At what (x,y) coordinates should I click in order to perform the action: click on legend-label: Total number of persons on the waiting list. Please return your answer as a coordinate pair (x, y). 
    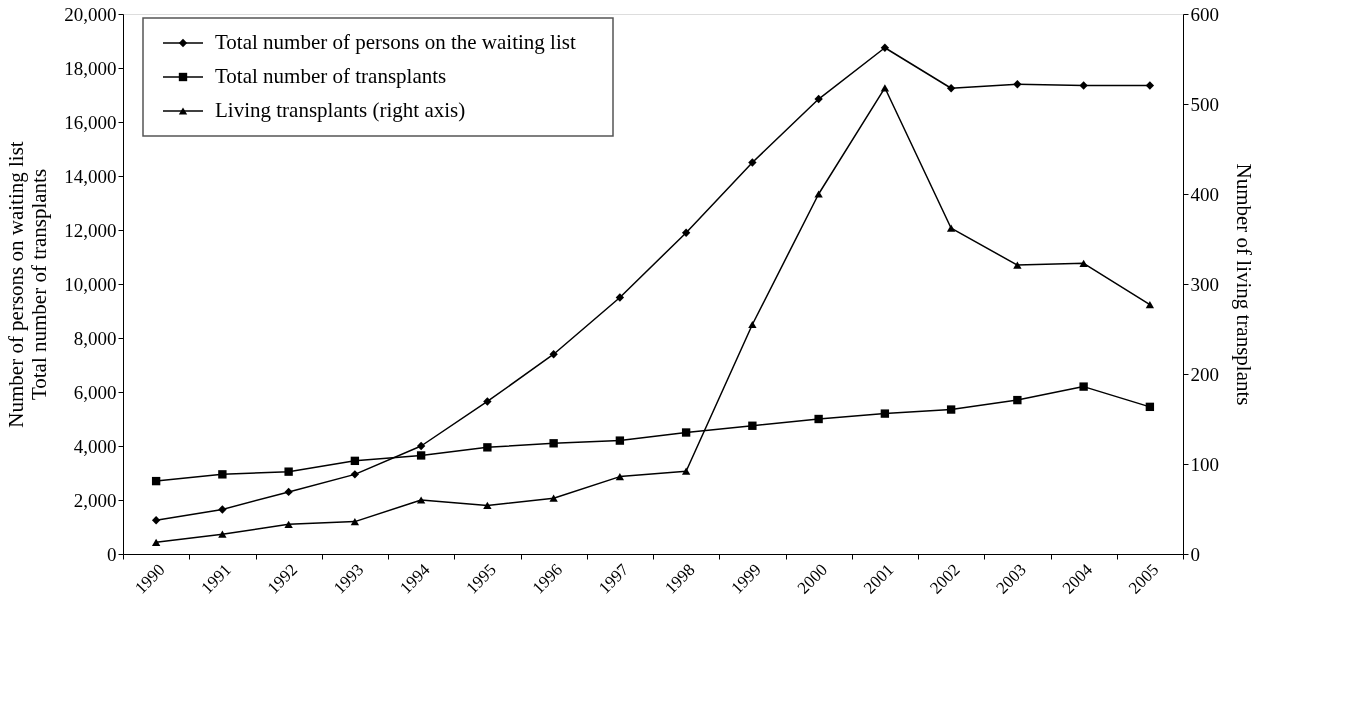
    Looking at the image, I should click on (395, 42).